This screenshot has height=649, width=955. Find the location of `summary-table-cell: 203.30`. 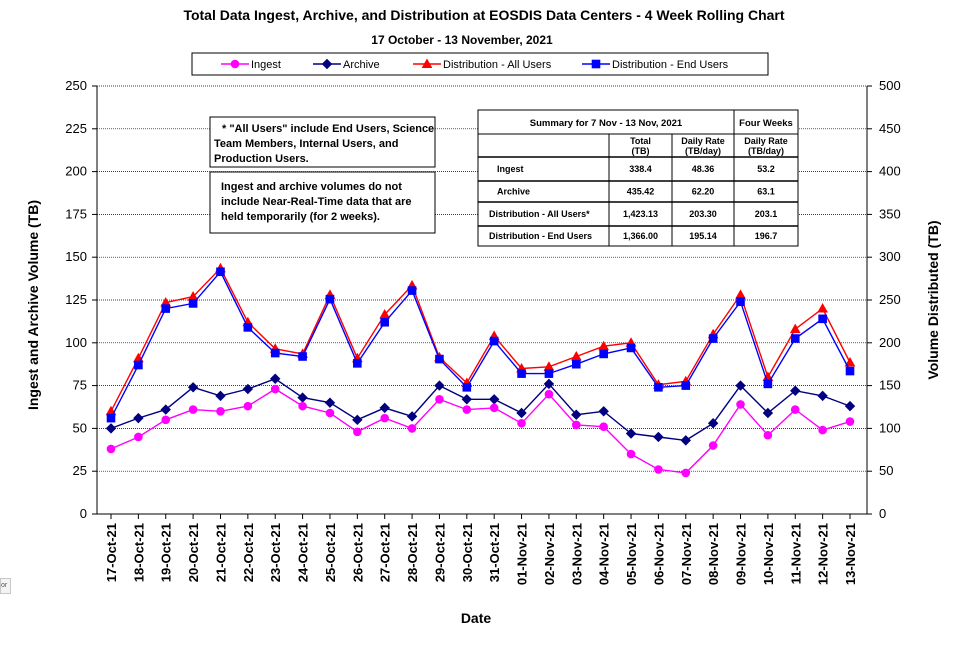

summary-table-cell: 203.30 is located at coordinates (703, 214).